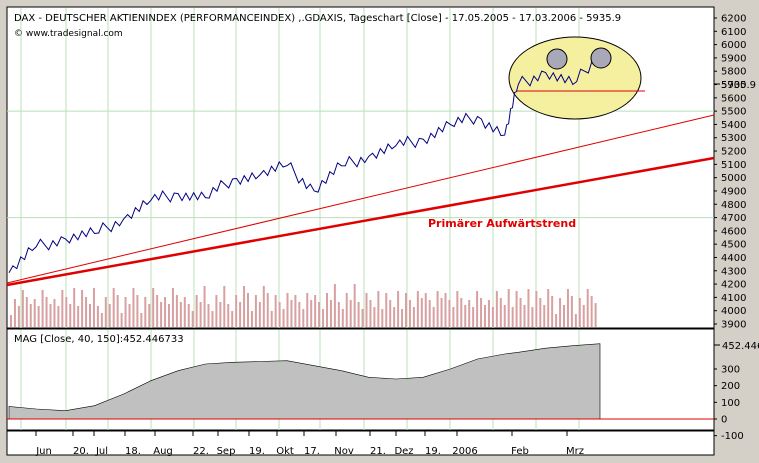  I want to click on x-tick-label: Okt, so click(285, 451).